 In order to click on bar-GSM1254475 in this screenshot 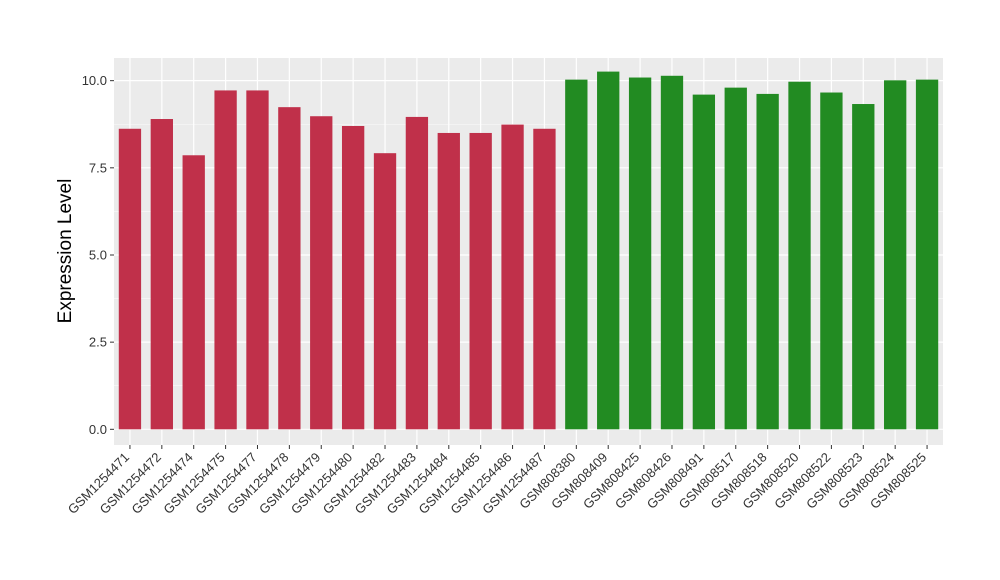, I will do `click(225, 260)`.